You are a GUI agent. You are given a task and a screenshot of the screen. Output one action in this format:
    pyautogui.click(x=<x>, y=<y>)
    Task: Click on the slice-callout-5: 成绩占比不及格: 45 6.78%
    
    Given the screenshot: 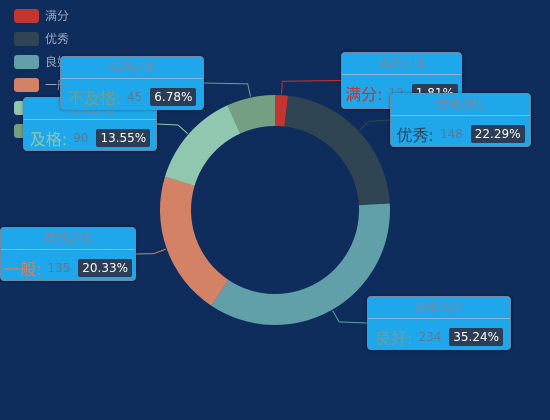 What is the action you would take?
    pyautogui.click(x=132, y=83)
    